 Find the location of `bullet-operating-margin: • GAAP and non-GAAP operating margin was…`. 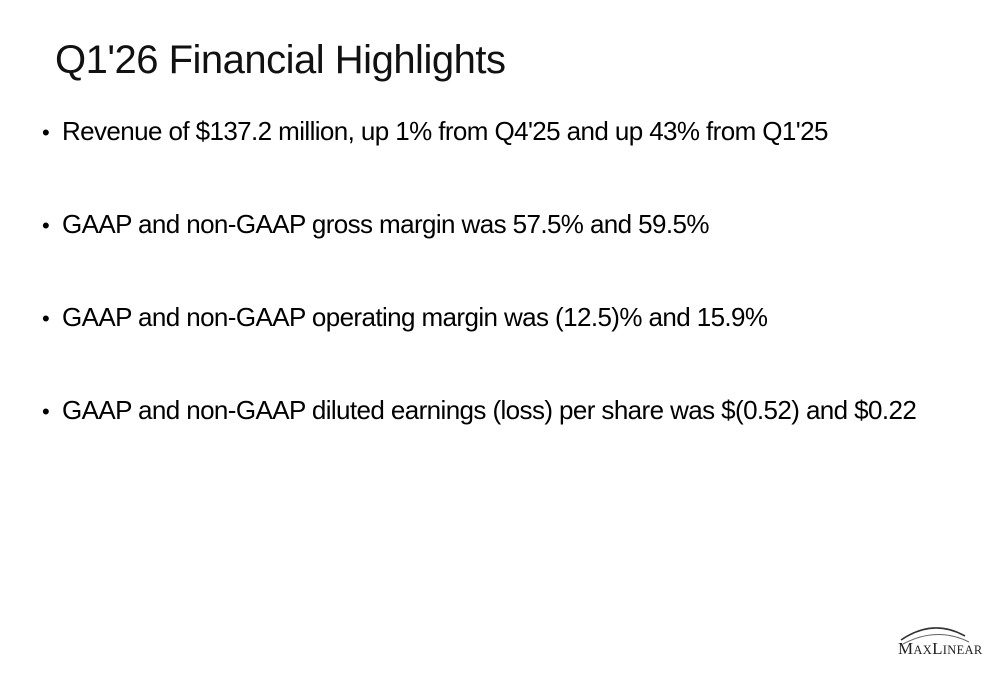

bullet-operating-margin: • GAAP and non-GAAP operating margin was… is located at coordinates (479, 348).